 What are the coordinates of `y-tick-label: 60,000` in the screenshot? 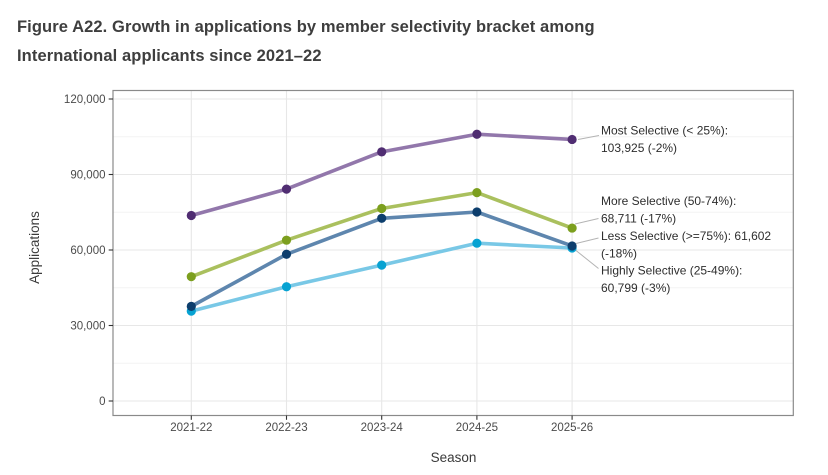 It's located at (87, 251).